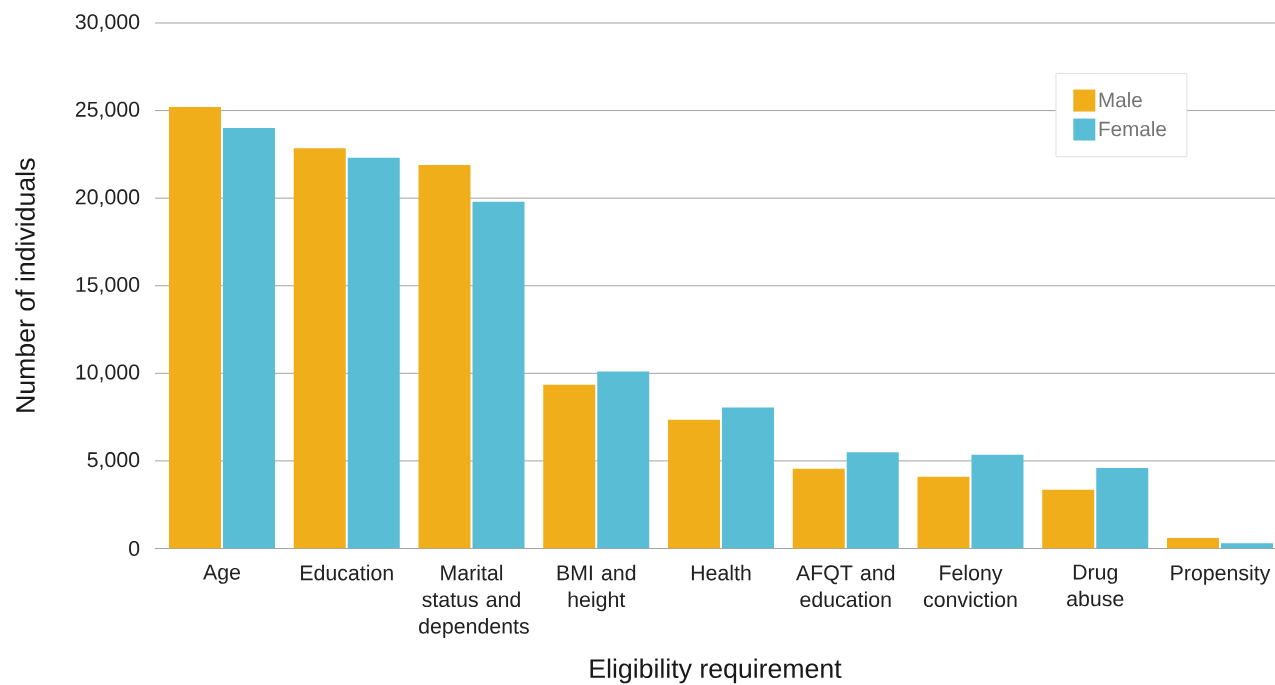 The height and width of the screenshot is (685, 1275). What do you see at coordinates (474, 601) in the screenshot?
I see `x-tick-label: Marital status and dependents` at bounding box center [474, 601].